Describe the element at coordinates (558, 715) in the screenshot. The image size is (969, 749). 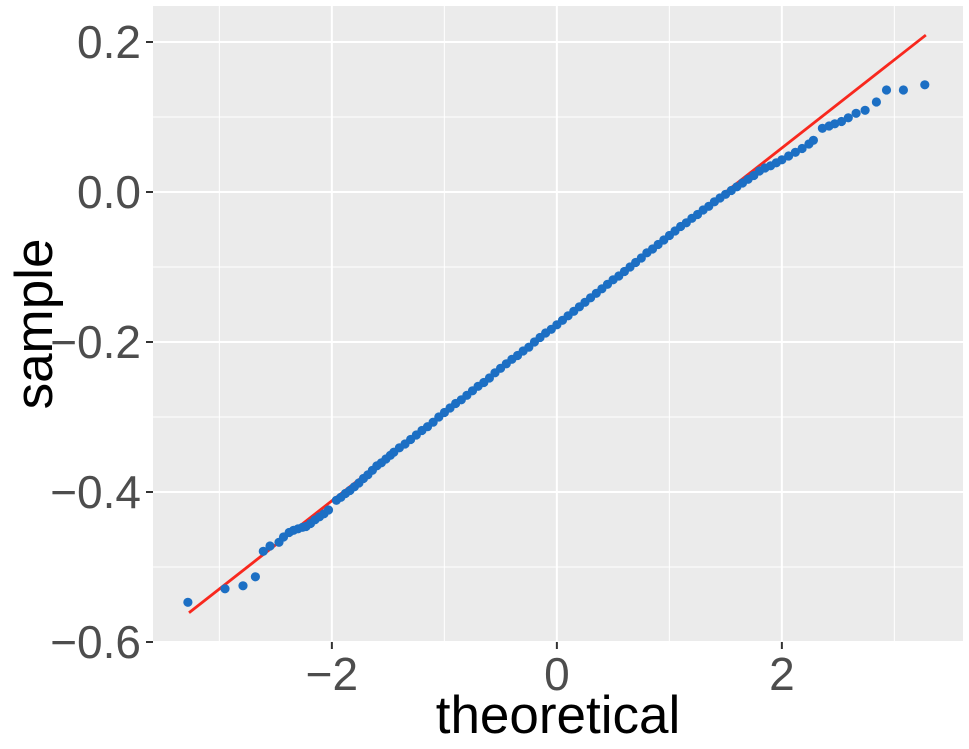
I see `x-axis-title: theoretical` at that location.